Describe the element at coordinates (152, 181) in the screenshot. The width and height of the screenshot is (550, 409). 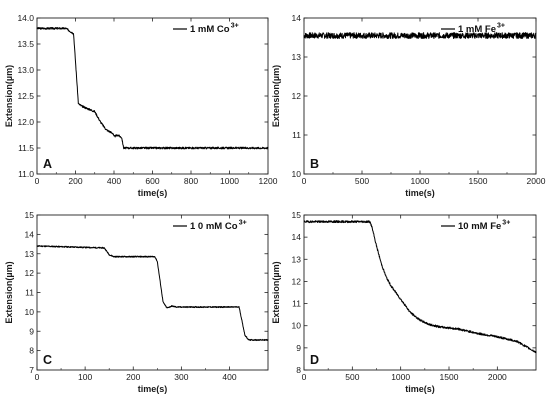
I see `x-tick-label: 600` at that location.